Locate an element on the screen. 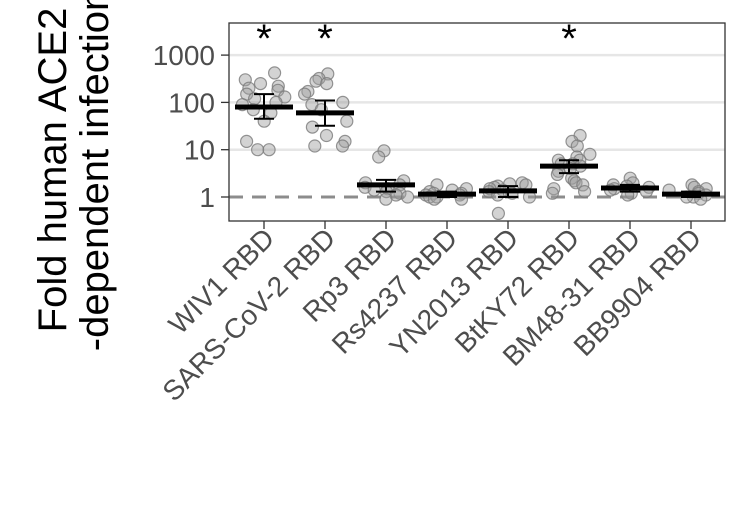 This screenshot has width=750, height=525. significance-markers: * * * is located at coordinates (416, 39).